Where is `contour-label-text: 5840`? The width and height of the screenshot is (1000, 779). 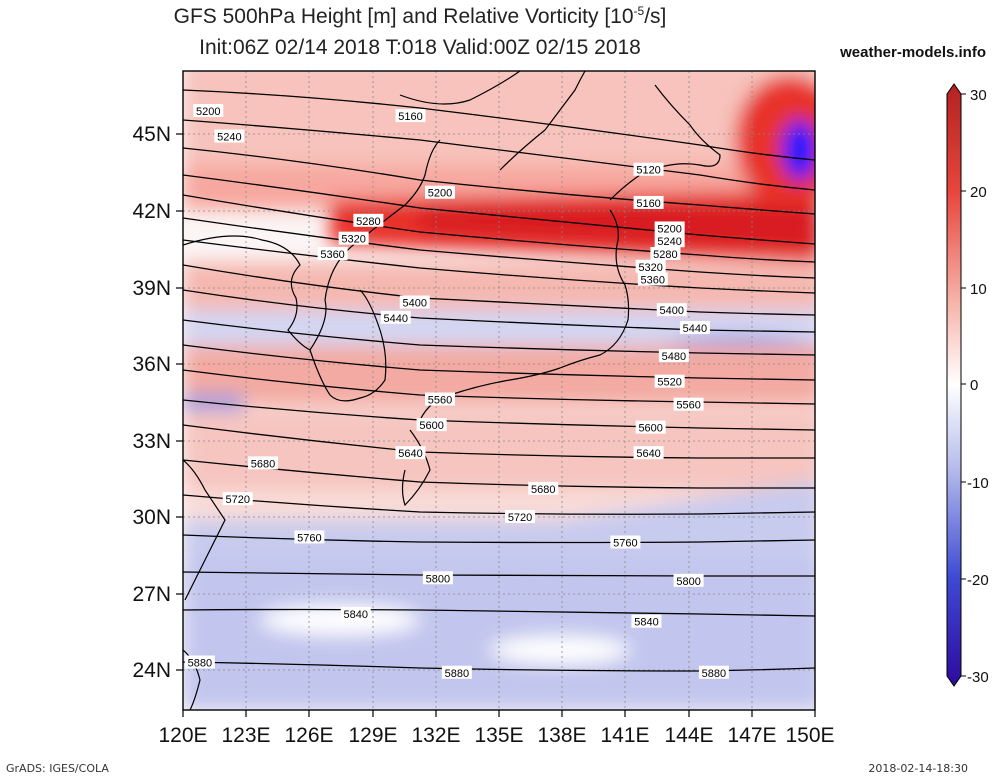 contour-label-text: 5840 is located at coordinates (646, 623).